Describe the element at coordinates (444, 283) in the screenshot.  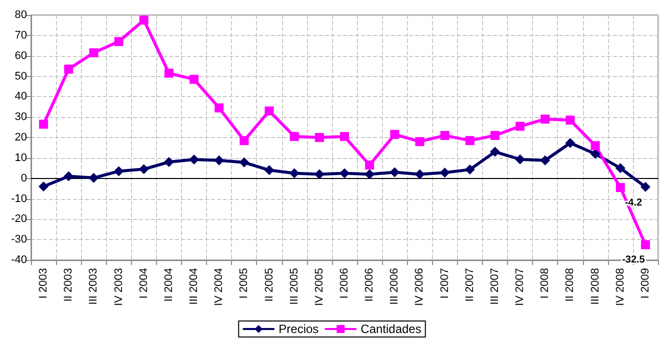
I see `x-tick-label: I 2007` at that location.